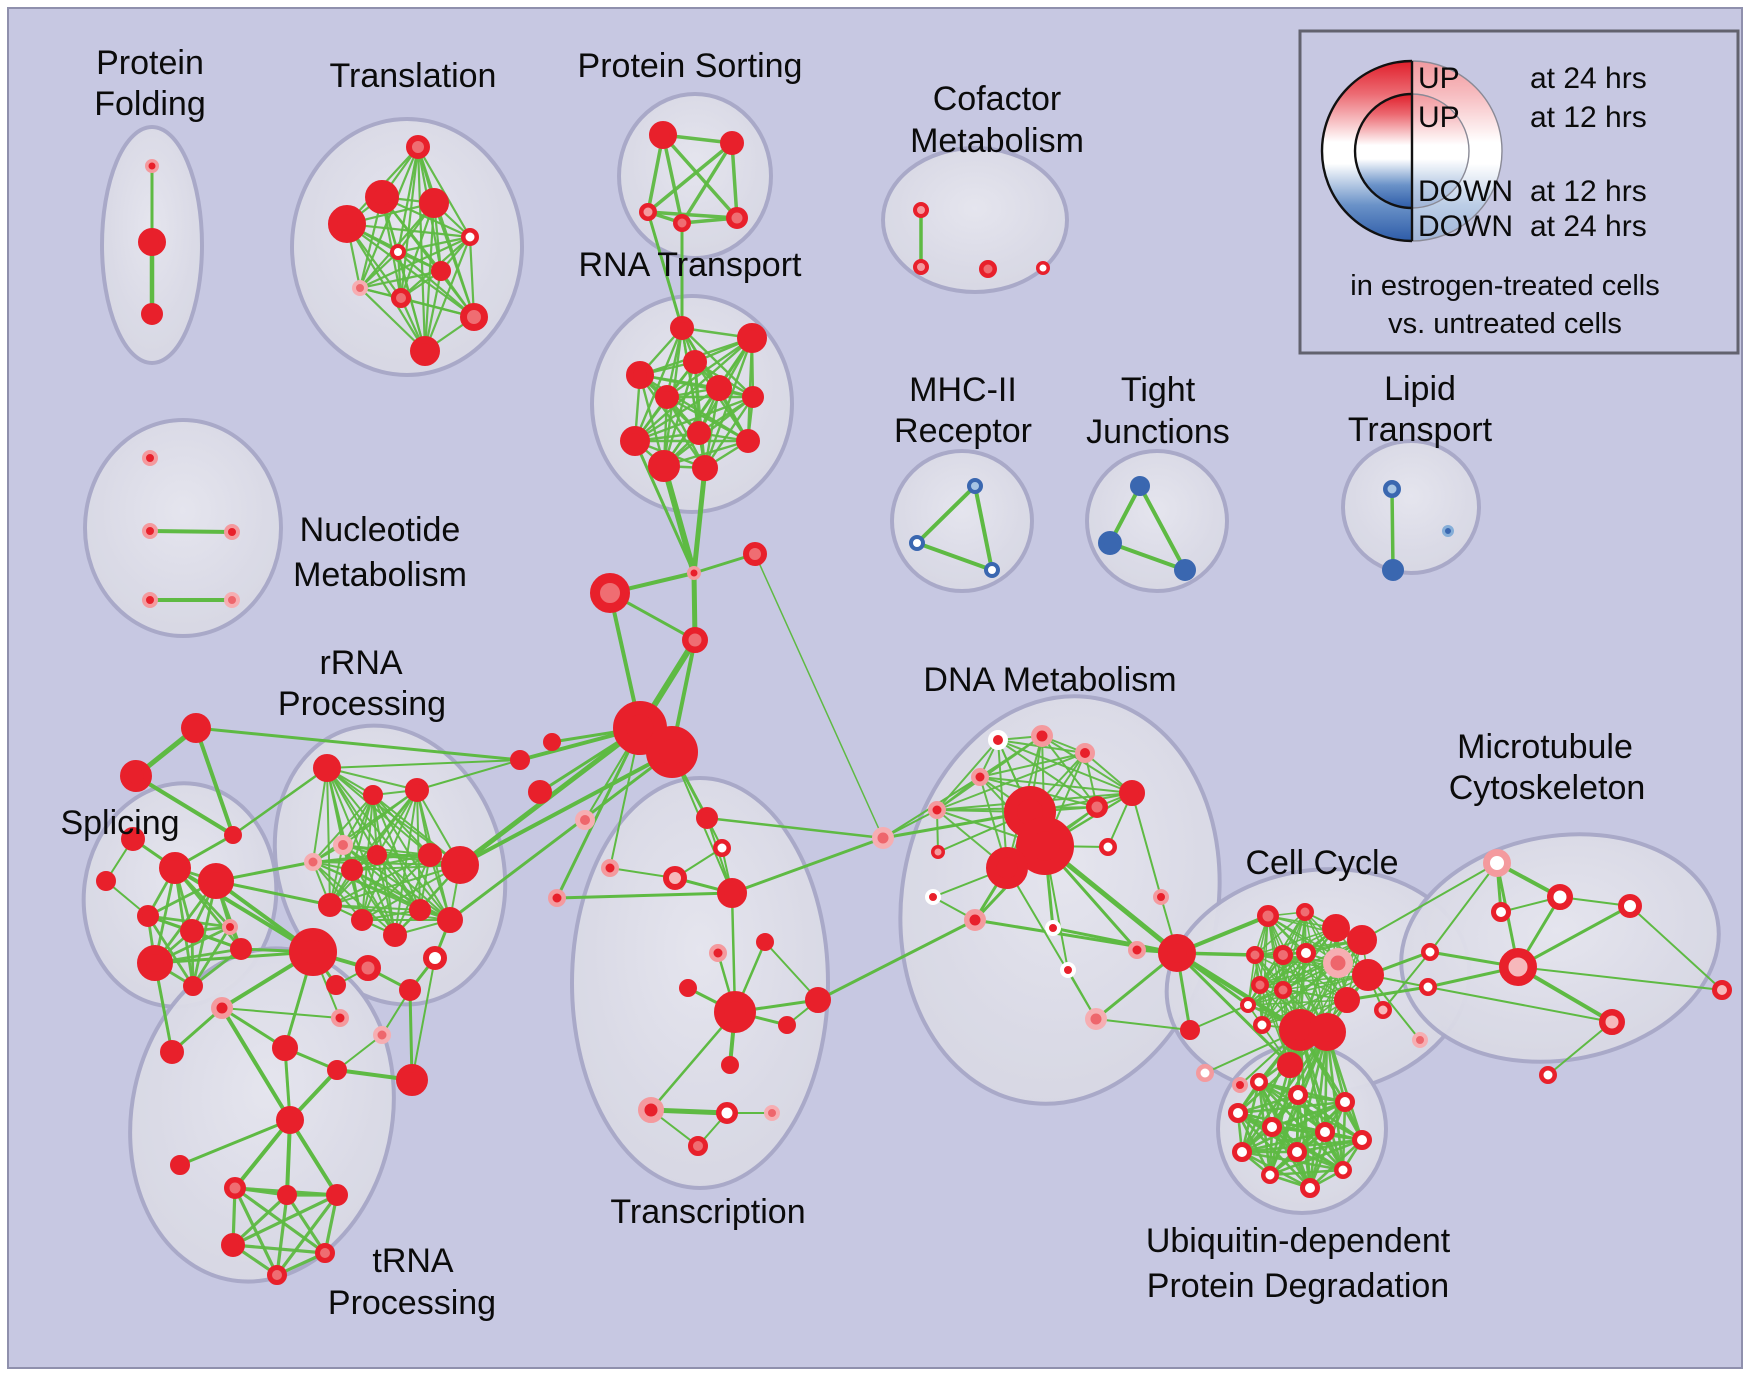 The image size is (1750, 1376). I want to click on network-node-D7, so click(1097, 807).